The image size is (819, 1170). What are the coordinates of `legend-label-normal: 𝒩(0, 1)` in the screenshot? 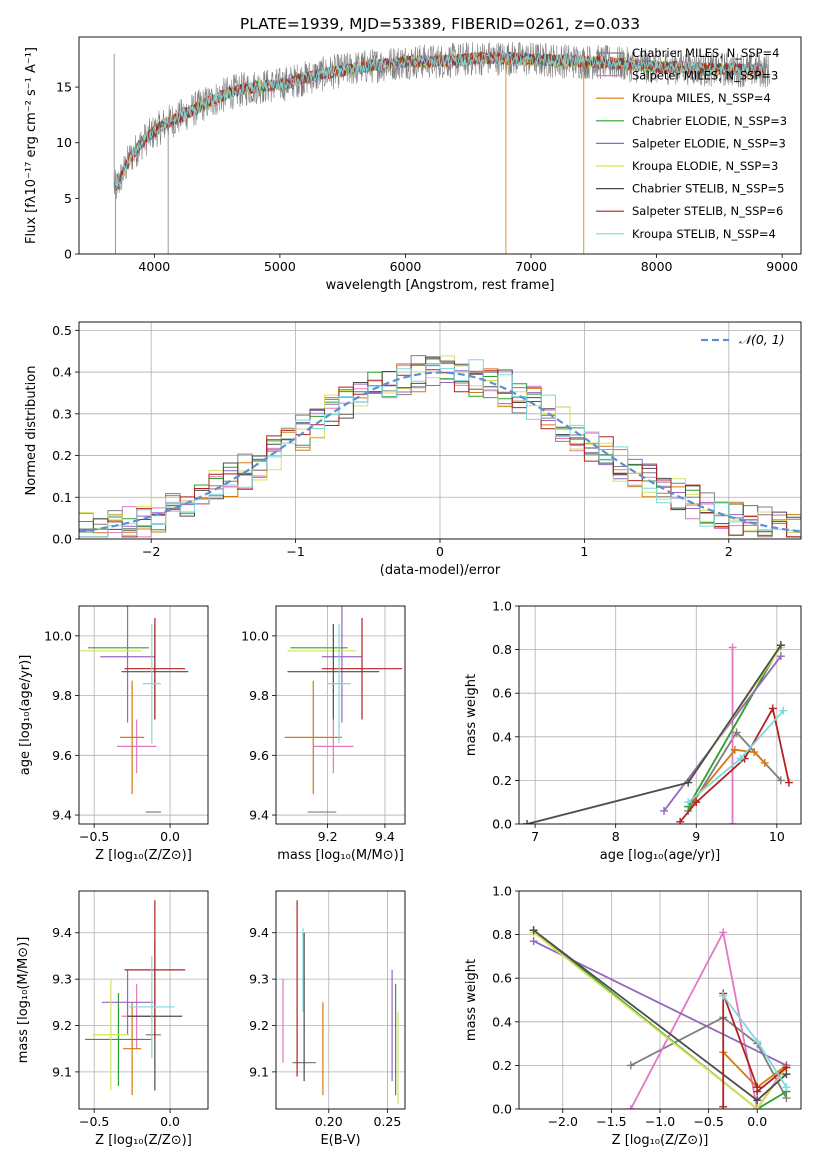 It's located at (762, 339).